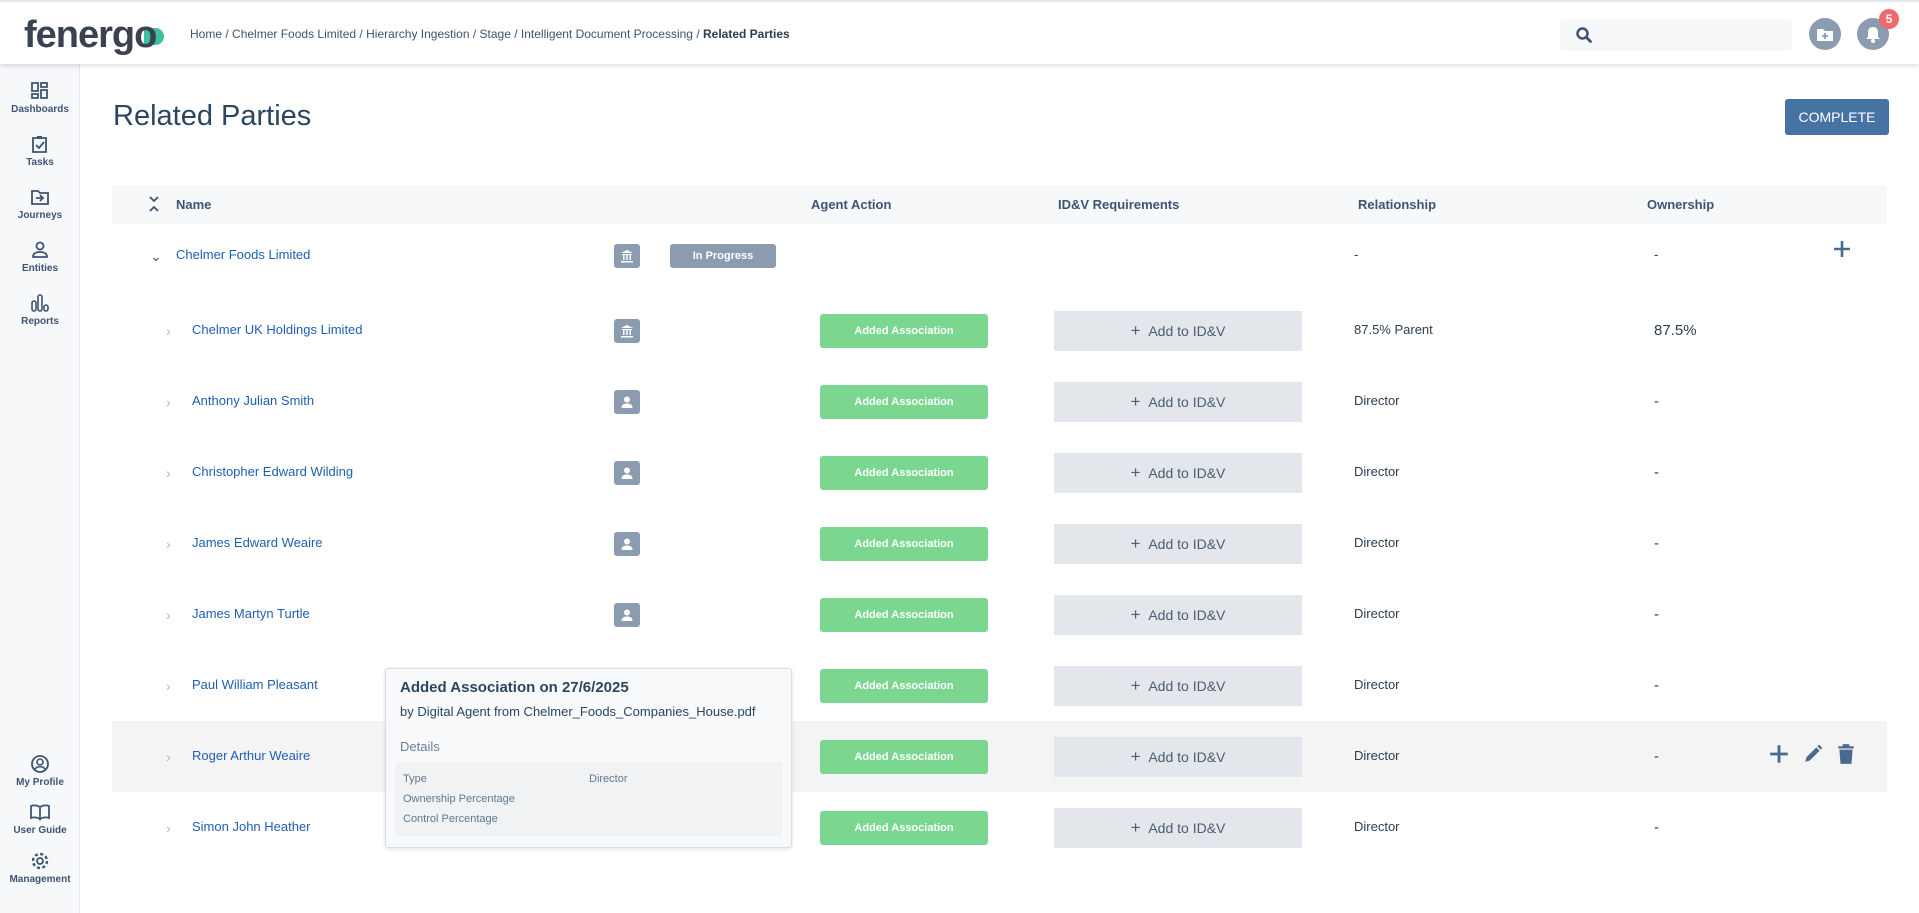 The image size is (1919, 913). What do you see at coordinates (277, 329) in the screenshot?
I see `entity-name-link: Chelmer UK Holdings Limited` at bounding box center [277, 329].